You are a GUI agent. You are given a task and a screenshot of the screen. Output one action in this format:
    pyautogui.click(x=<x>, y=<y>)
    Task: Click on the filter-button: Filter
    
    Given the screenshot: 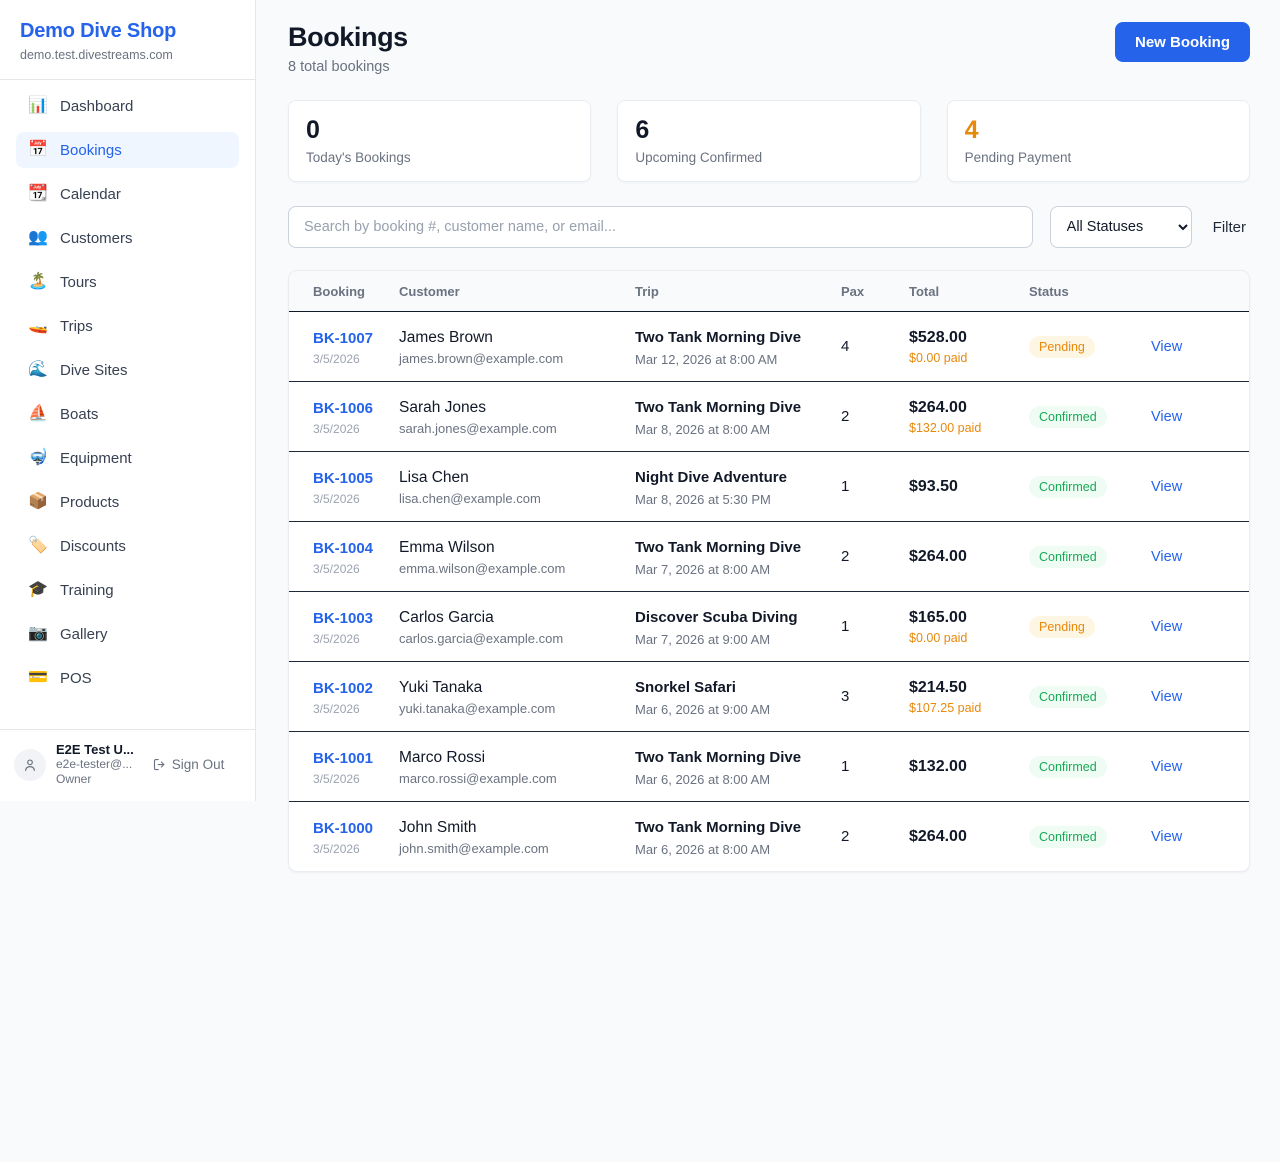 What is the action you would take?
    pyautogui.click(x=1229, y=227)
    